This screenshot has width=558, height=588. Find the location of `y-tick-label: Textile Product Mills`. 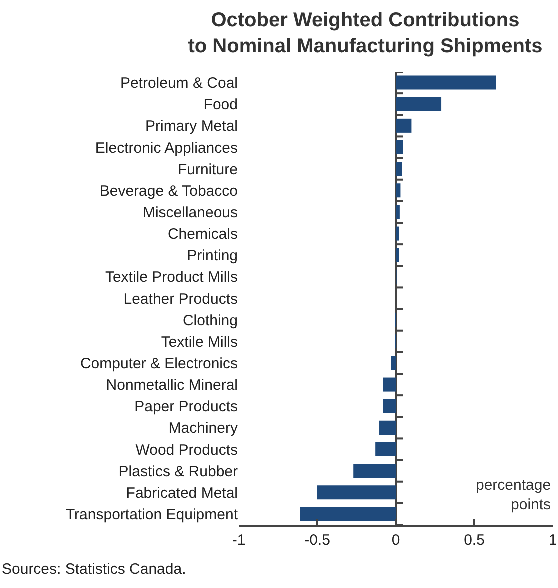

y-tick-label: Textile Product Mills is located at coordinates (171, 277).